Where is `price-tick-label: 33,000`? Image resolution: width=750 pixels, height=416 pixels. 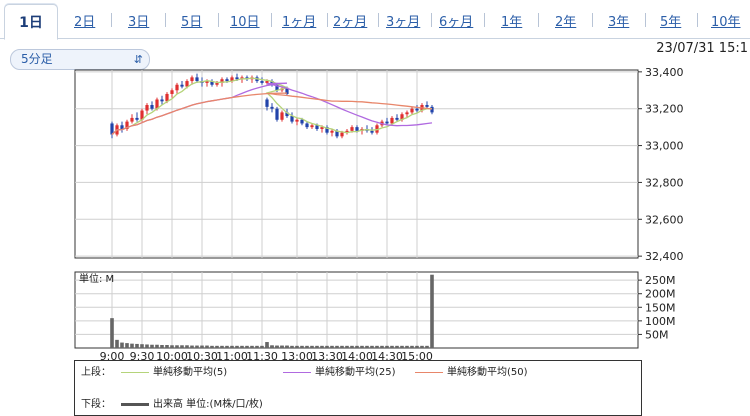
price-tick-label: 33,000 is located at coordinates (664, 146).